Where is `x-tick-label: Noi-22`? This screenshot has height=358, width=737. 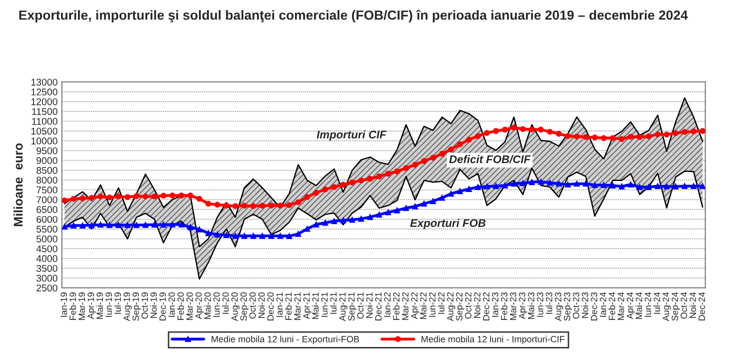 x-tick-label: Noi-22 is located at coordinates (477, 305).